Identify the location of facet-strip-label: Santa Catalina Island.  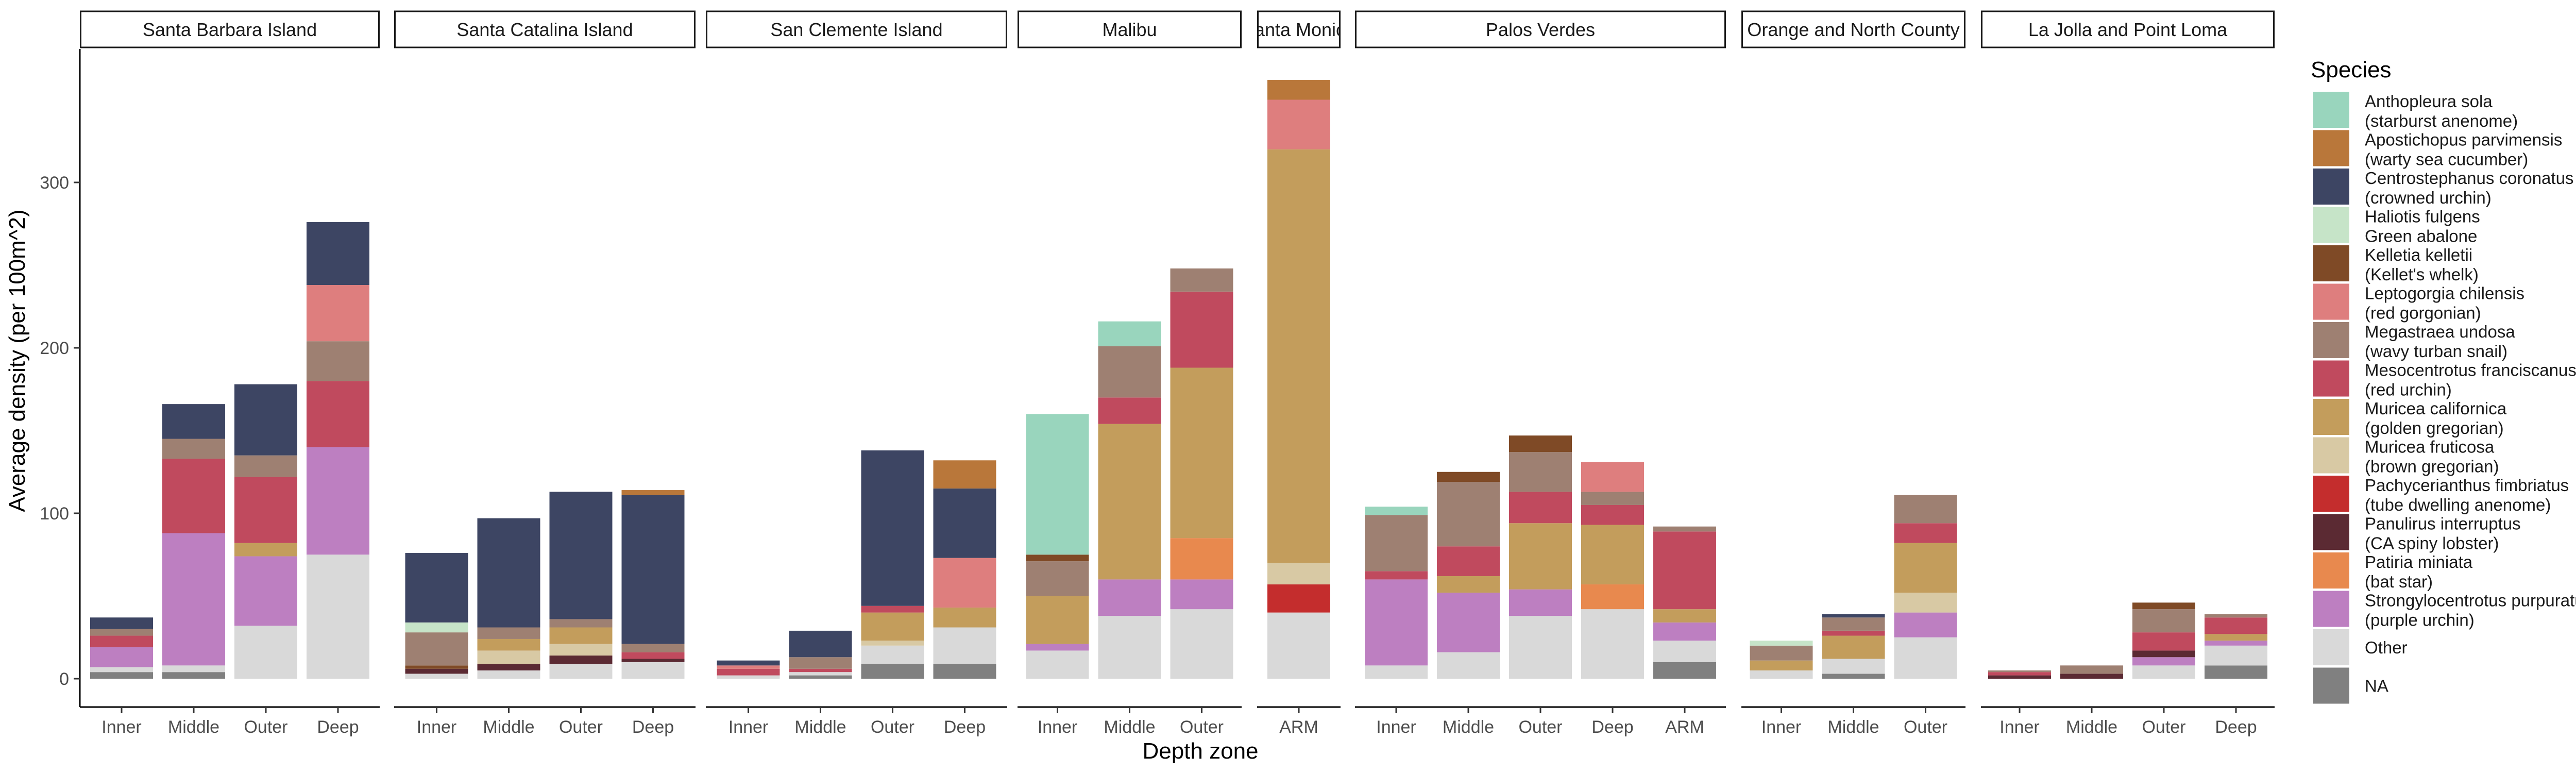
(544, 29).